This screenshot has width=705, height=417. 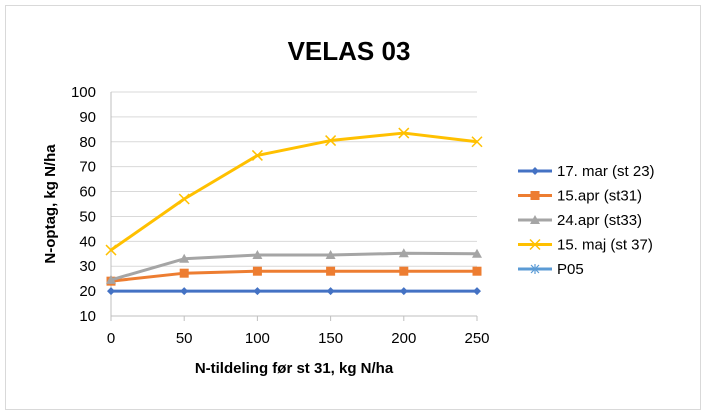 What do you see at coordinates (87, 241) in the screenshot?
I see `y-tick-label: 40` at bounding box center [87, 241].